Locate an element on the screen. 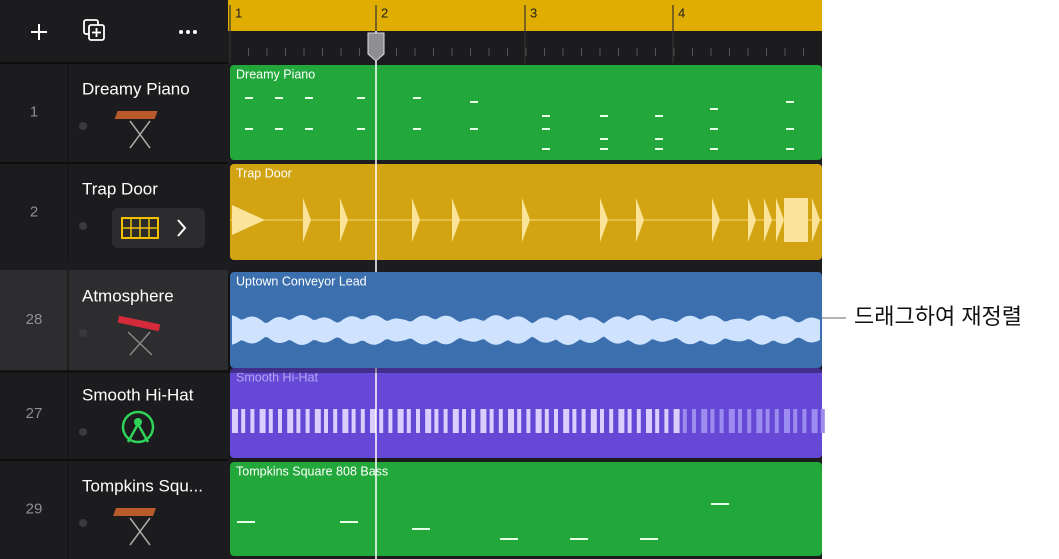  track-name: Trap Door is located at coordinates (120, 188).